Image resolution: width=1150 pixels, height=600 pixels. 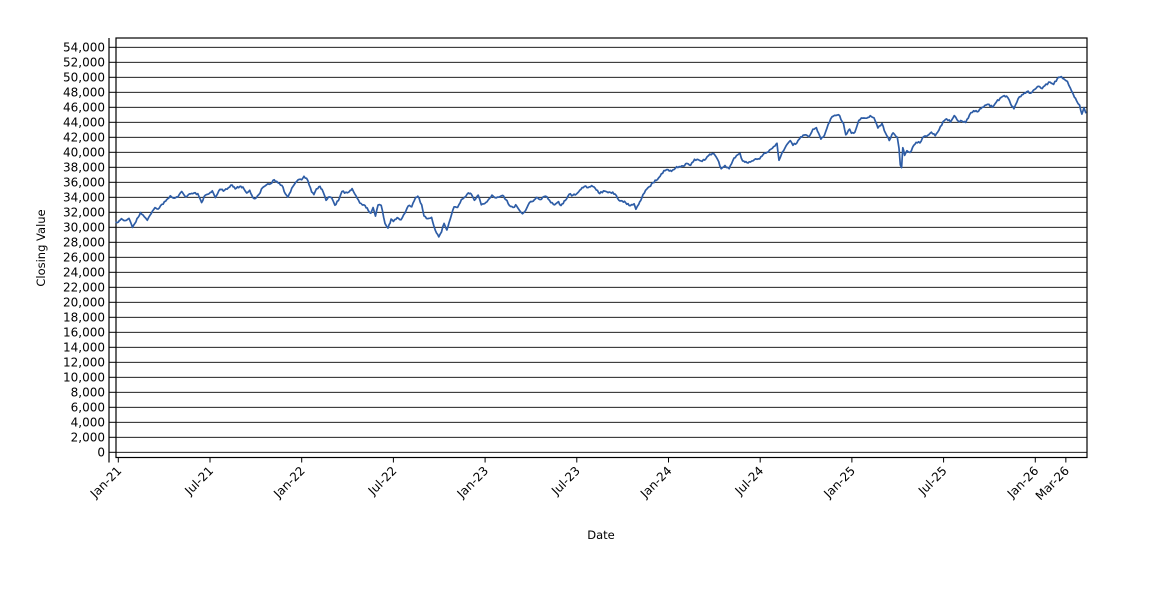 I want to click on y-tick-label: 14,000, so click(x=84, y=347).